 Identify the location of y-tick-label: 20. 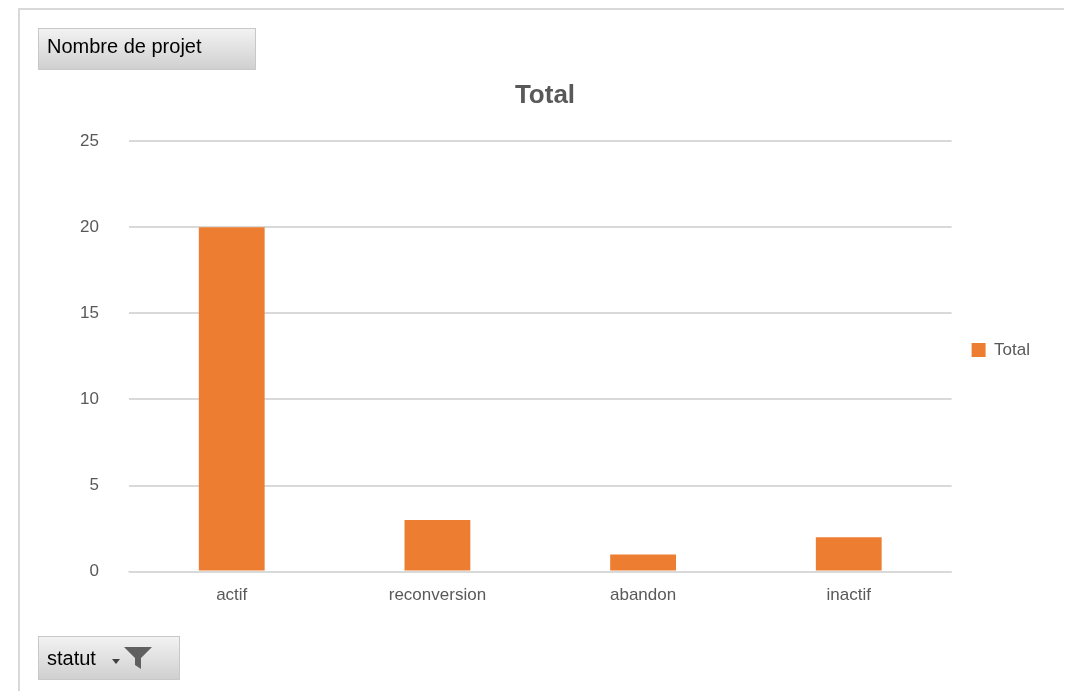
(89, 226).